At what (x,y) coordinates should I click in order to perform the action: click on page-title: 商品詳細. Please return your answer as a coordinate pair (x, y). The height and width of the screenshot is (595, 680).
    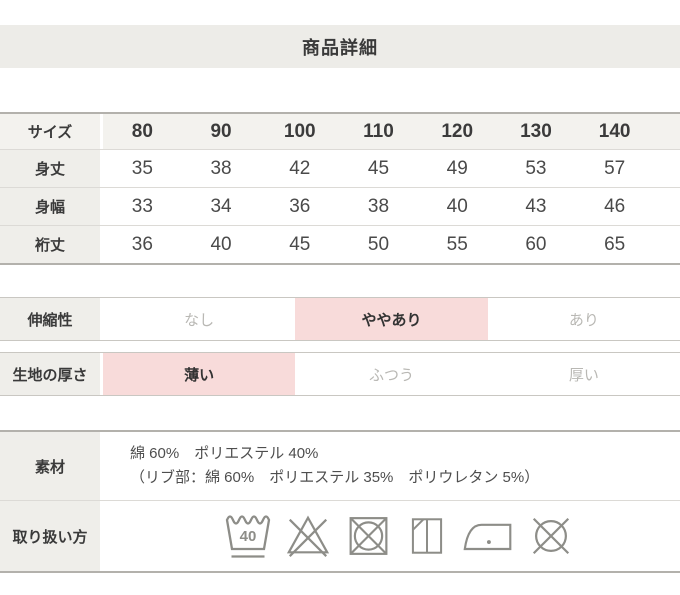
    Looking at the image, I should click on (340, 47).